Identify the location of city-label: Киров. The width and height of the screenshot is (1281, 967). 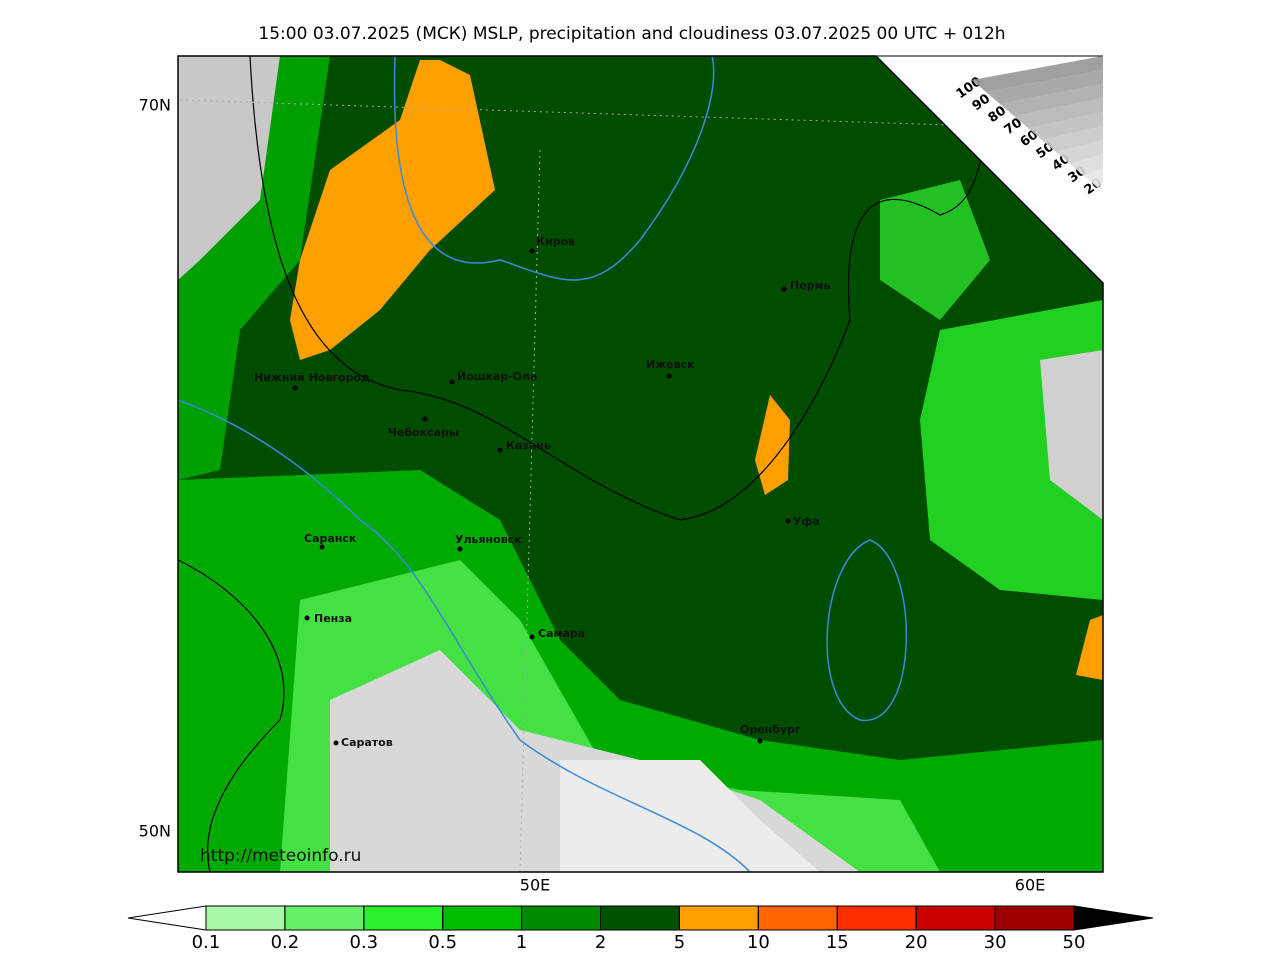
(555, 241).